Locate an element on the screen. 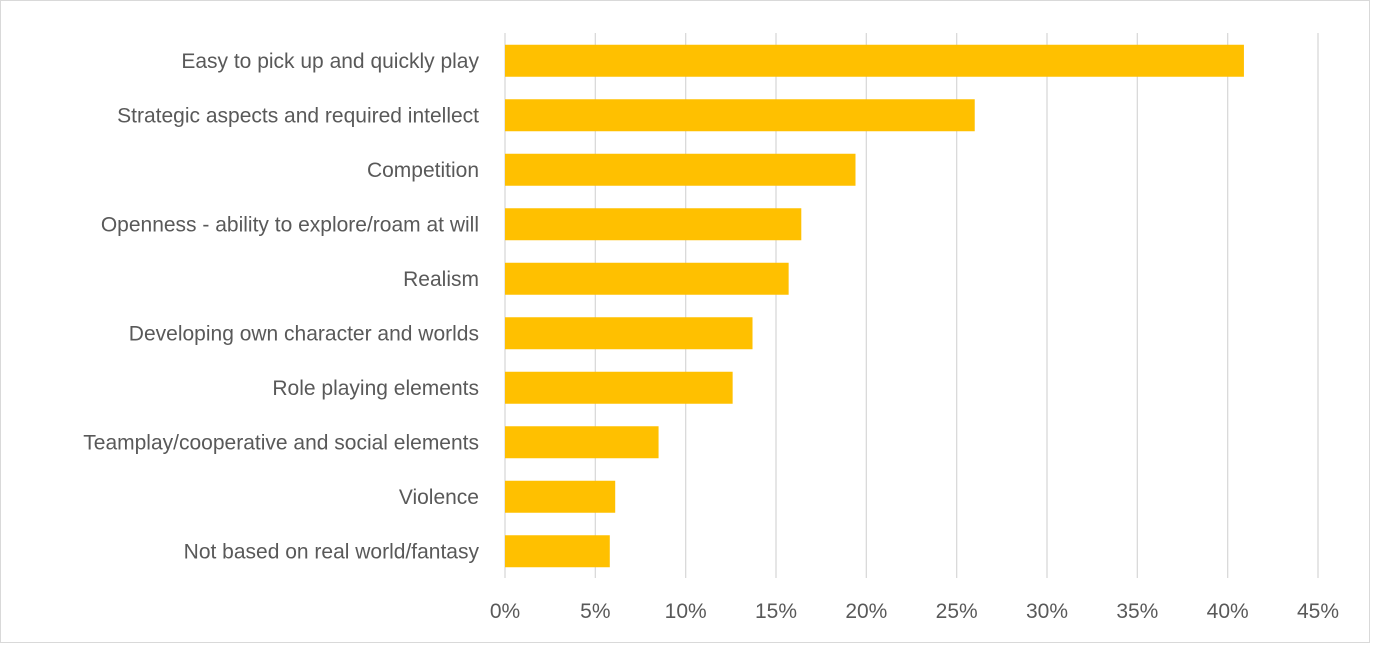 The width and height of the screenshot is (1374, 647). x-tick-label: 10% is located at coordinates (686, 611).